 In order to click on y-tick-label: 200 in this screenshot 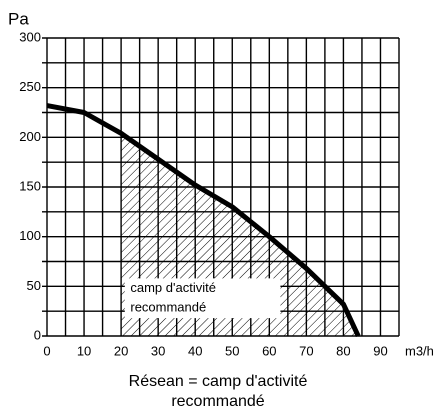, I will do `click(30, 136)`.